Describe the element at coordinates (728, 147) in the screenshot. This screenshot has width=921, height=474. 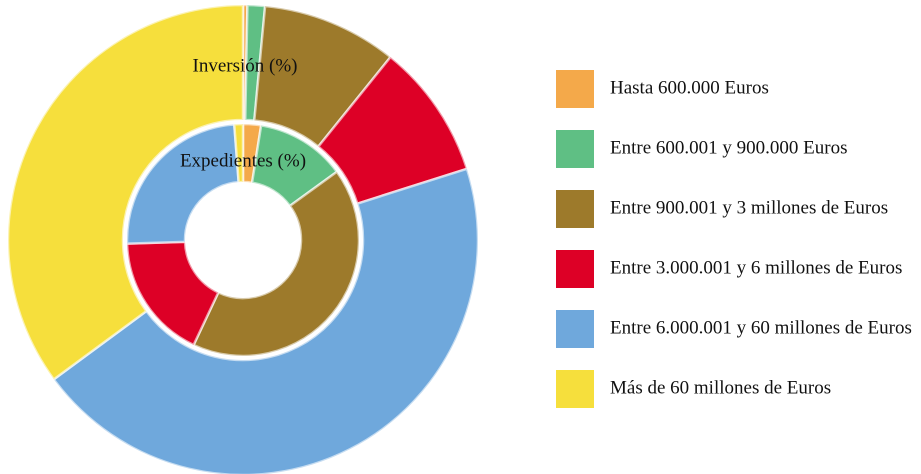
I see `legend-label: Entre 600.001 y 900.000 Euros` at that location.